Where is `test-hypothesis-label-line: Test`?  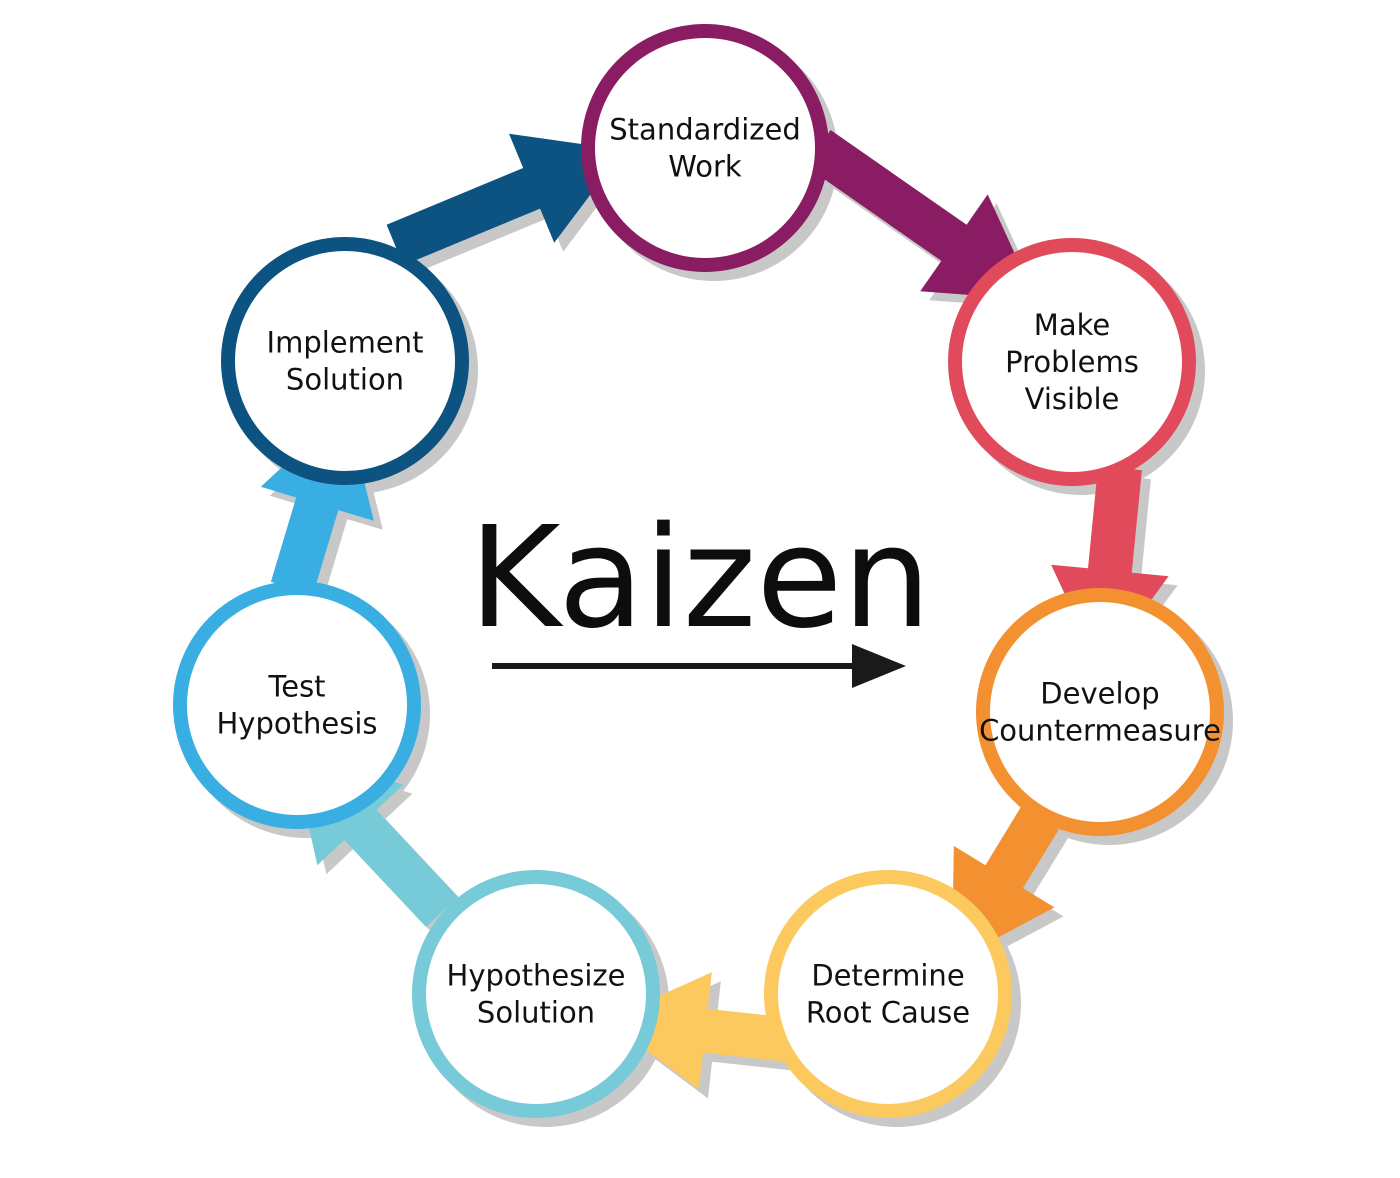 test-hypothesis-label-line: Test is located at coordinates (296, 687).